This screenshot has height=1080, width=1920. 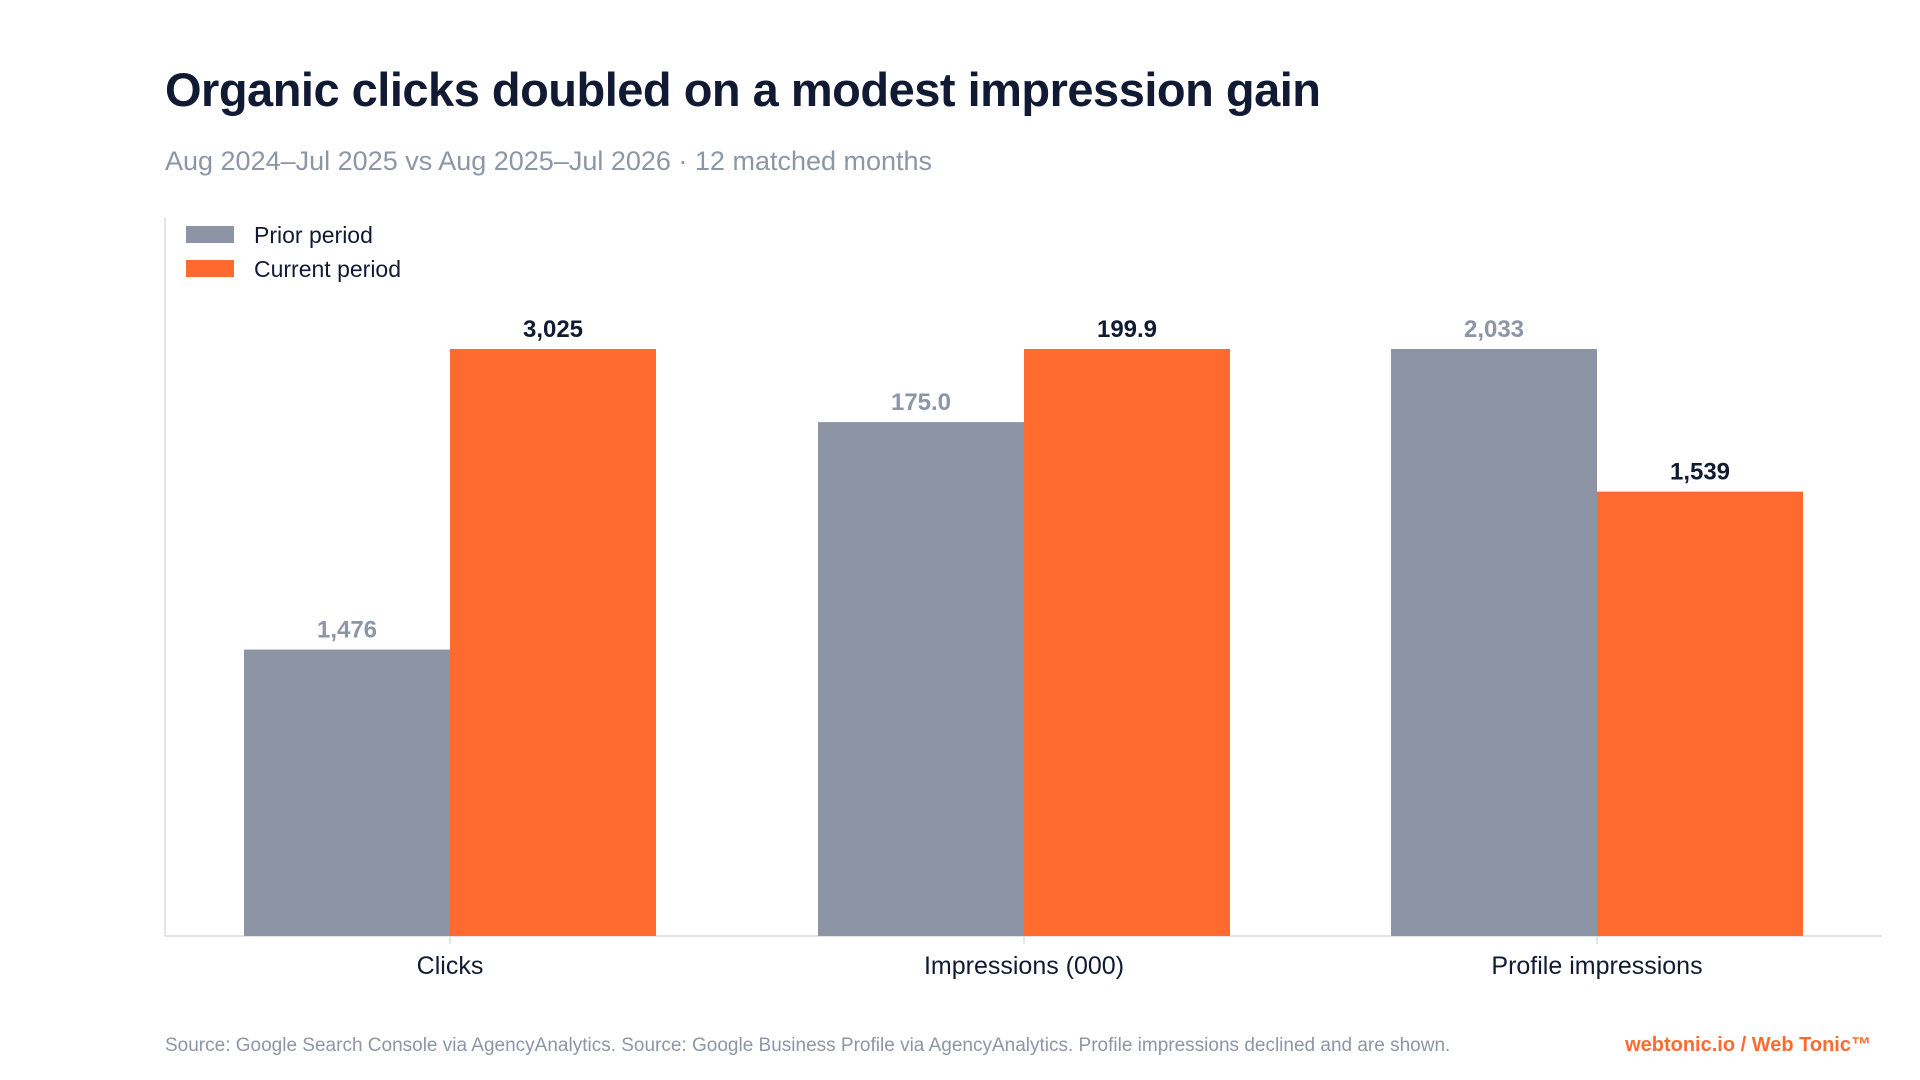 I want to click on legend-swatch-current, so click(x=210, y=268).